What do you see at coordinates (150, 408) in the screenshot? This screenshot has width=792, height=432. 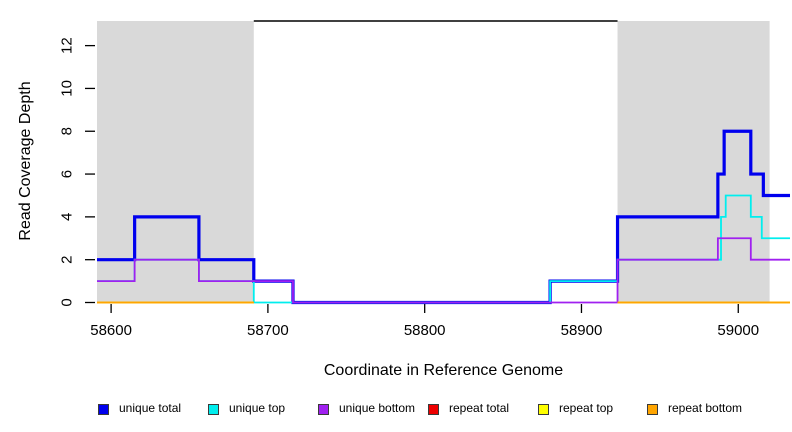 I see `legend-label-unique-total: unique total` at bounding box center [150, 408].